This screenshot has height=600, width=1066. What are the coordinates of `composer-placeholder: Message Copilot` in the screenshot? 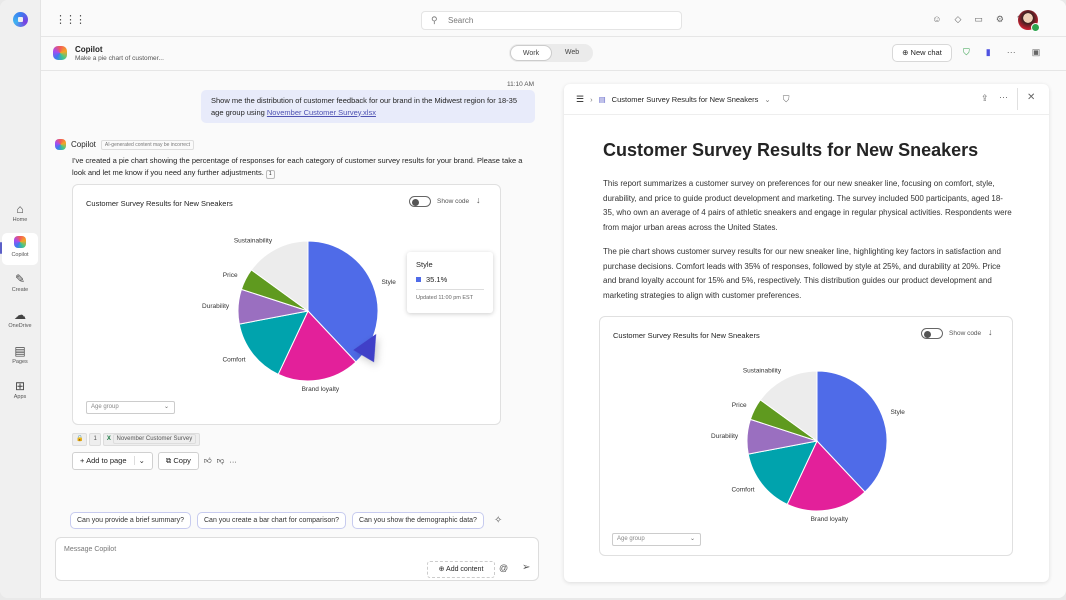 It's located at (90, 549).